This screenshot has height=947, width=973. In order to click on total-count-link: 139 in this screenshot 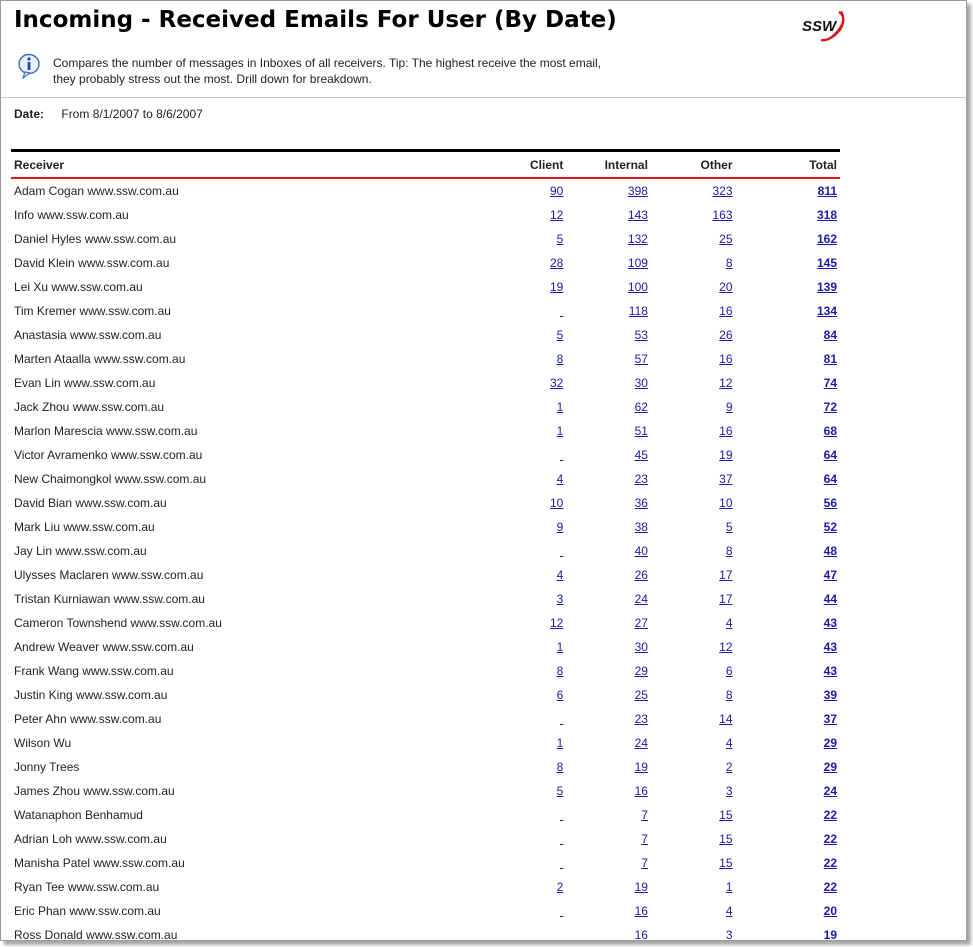, I will do `click(826, 287)`.